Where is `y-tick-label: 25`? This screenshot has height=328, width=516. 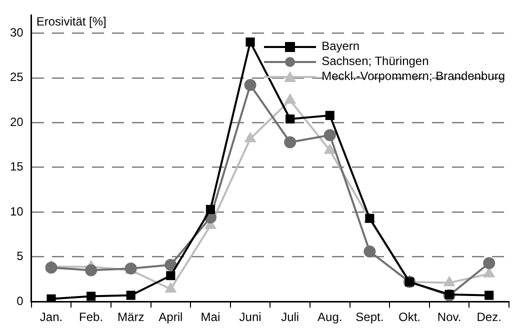
y-tick-label: 25 is located at coordinates (17, 77).